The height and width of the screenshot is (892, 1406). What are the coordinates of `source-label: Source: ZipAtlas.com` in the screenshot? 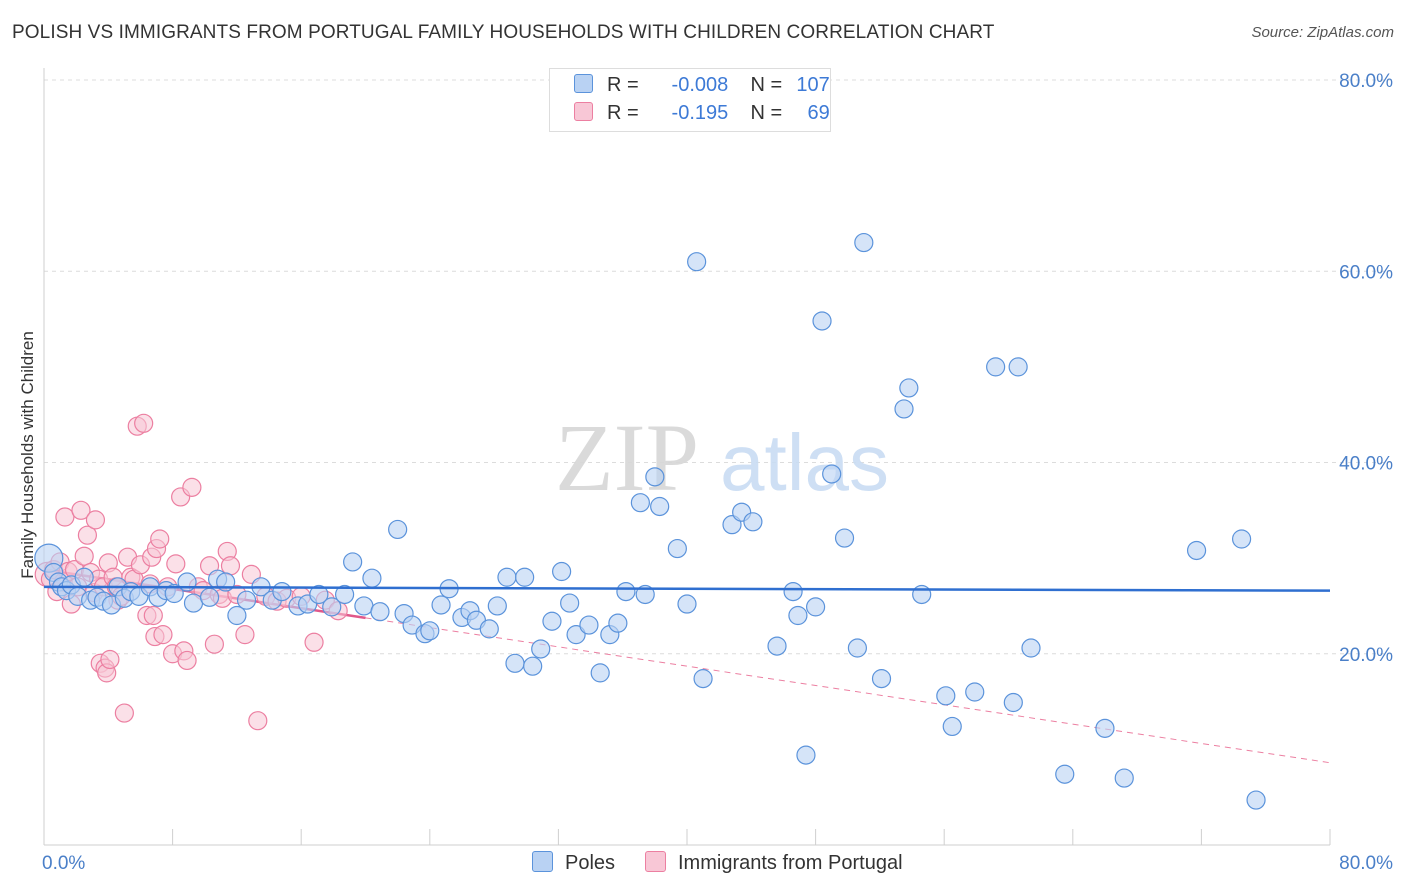 It's located at (1322, 32).